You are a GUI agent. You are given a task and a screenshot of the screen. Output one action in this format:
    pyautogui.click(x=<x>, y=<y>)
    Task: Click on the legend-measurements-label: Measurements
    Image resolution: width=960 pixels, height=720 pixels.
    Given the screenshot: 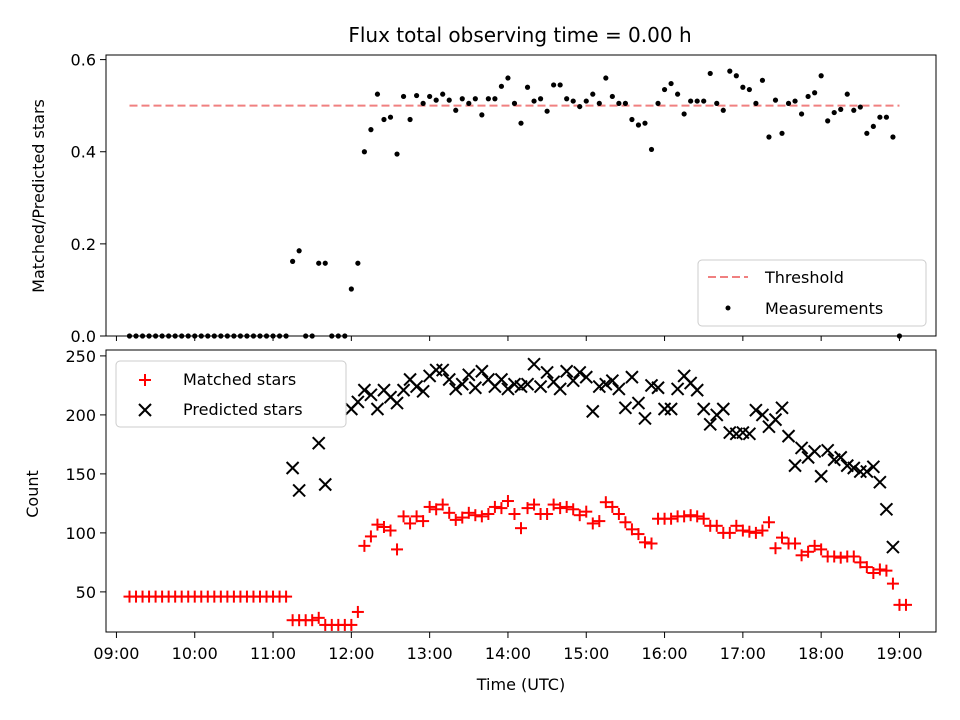 What is the action you would take?
    pyautogui.click(x=824, y=308)
    